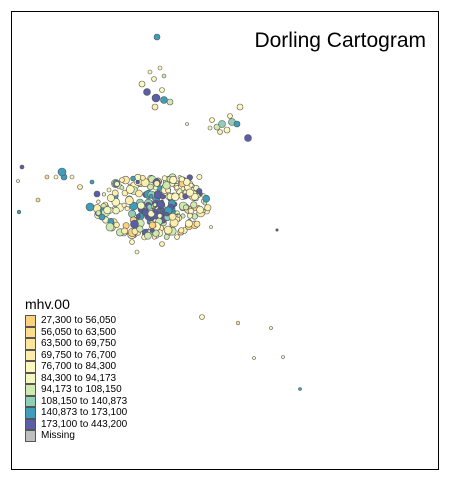 The width and height of the screenshot is (456, 483). Describe the element at coordinates (84, 424) in the screenshot. I see `legend-label: 173,100 to 443,200` at that location.